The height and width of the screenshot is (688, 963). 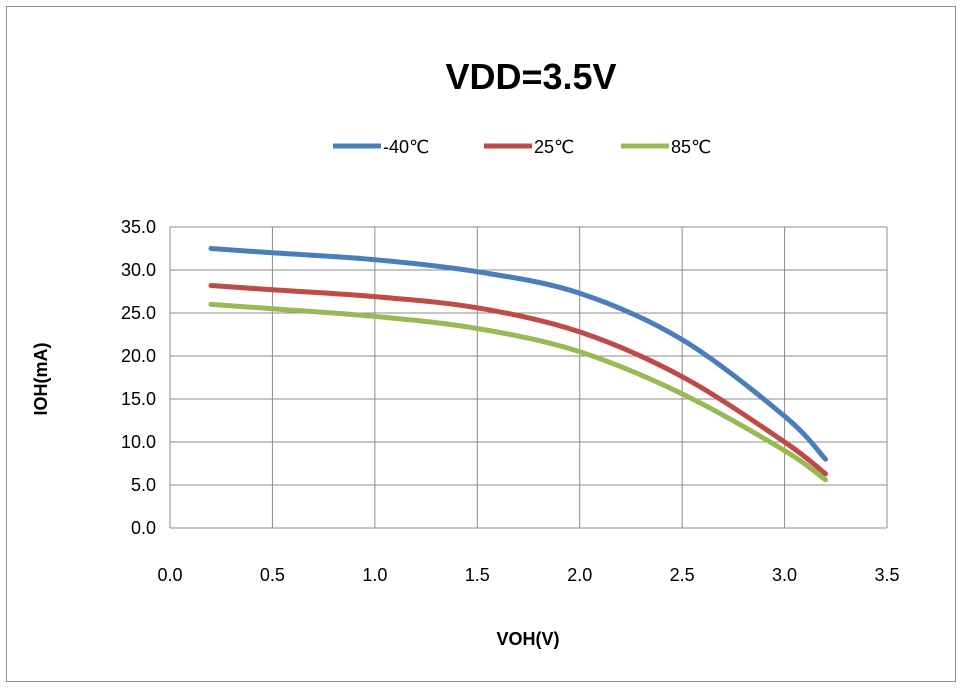 What do you see at coordinates (374, 575) in the screenshot?
I see `x-tick-label: 1.0` at bounding box center [374, 575].